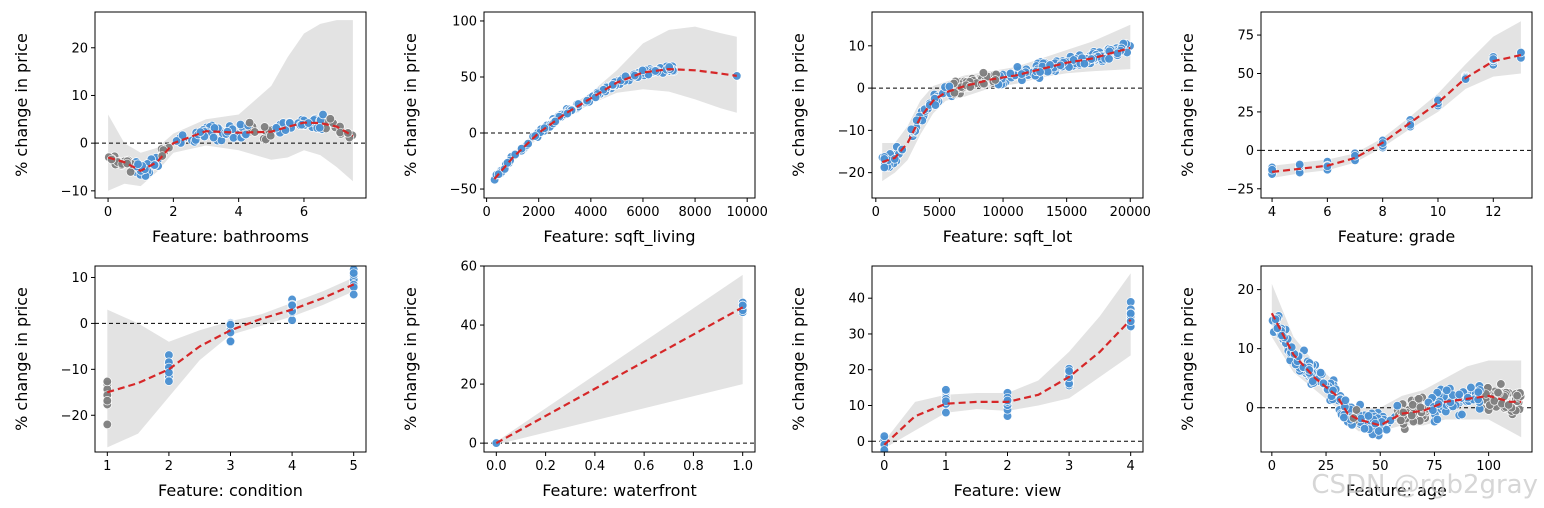  I want to click on axes-frame, so click(1396, 105).